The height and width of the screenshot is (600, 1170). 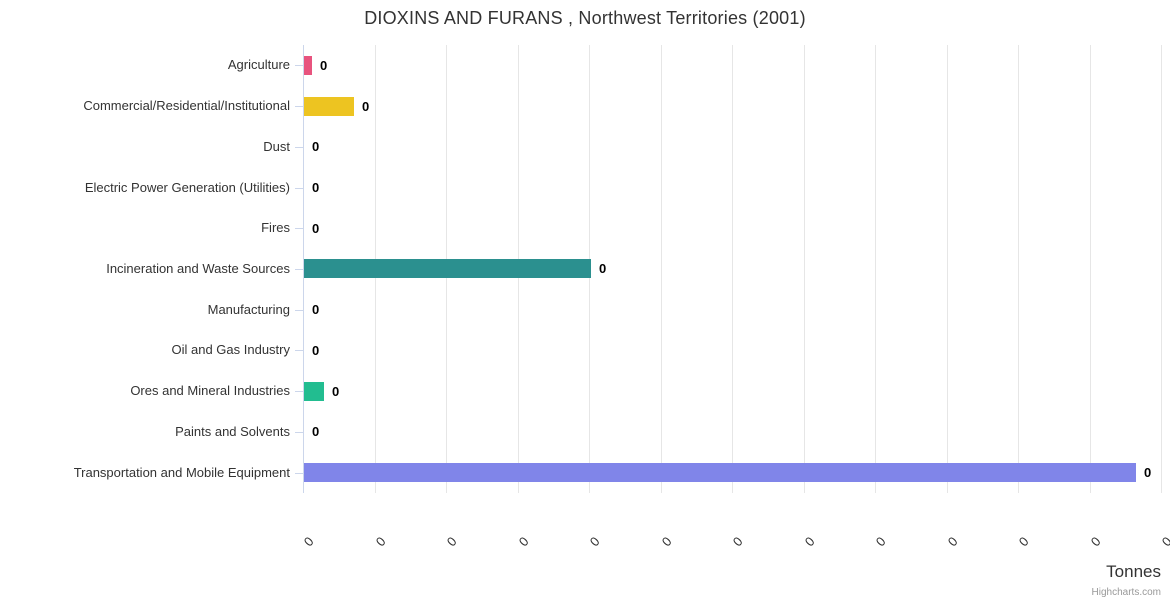 What do you see at coordinates (232, 431) in the screenshot?
I see `category-label: Paints and Solvents` at bounding box center [232, 431].